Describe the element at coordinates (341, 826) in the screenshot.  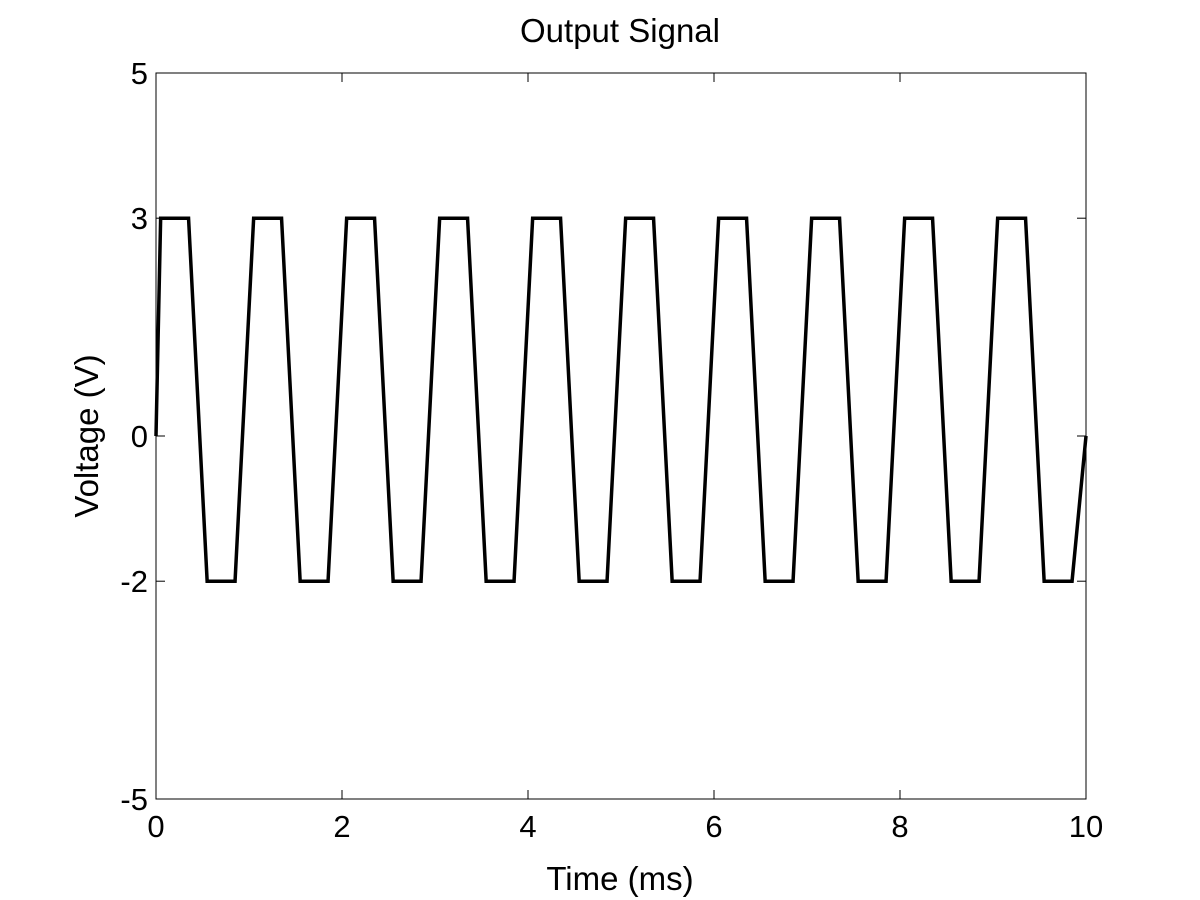
I see `x-tick-label: 2` at that location.